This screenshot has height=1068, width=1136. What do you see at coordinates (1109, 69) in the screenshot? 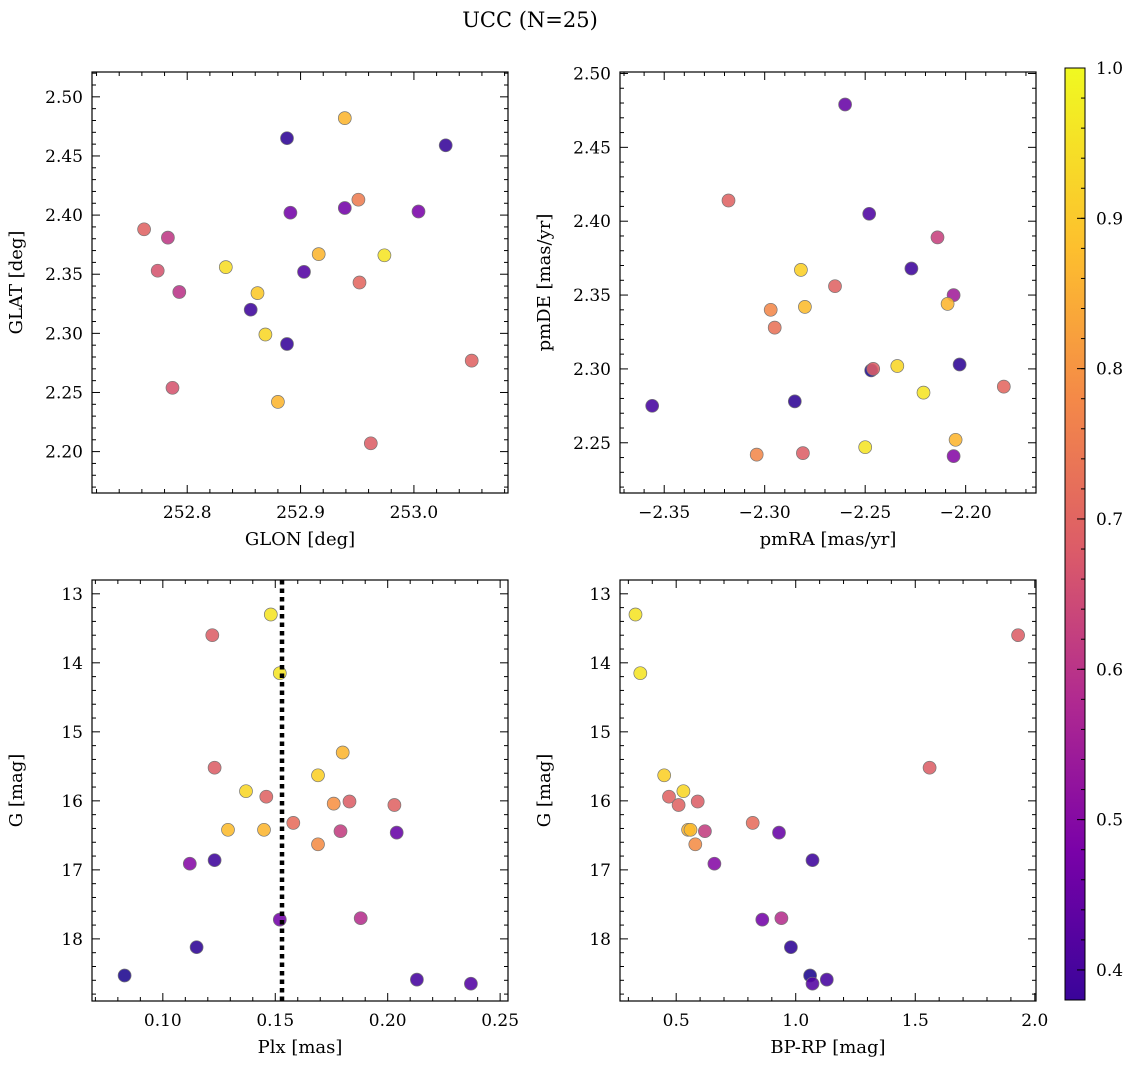
I see `colorbar-tick-label: 1.0` at bounding box center [1109, 69].